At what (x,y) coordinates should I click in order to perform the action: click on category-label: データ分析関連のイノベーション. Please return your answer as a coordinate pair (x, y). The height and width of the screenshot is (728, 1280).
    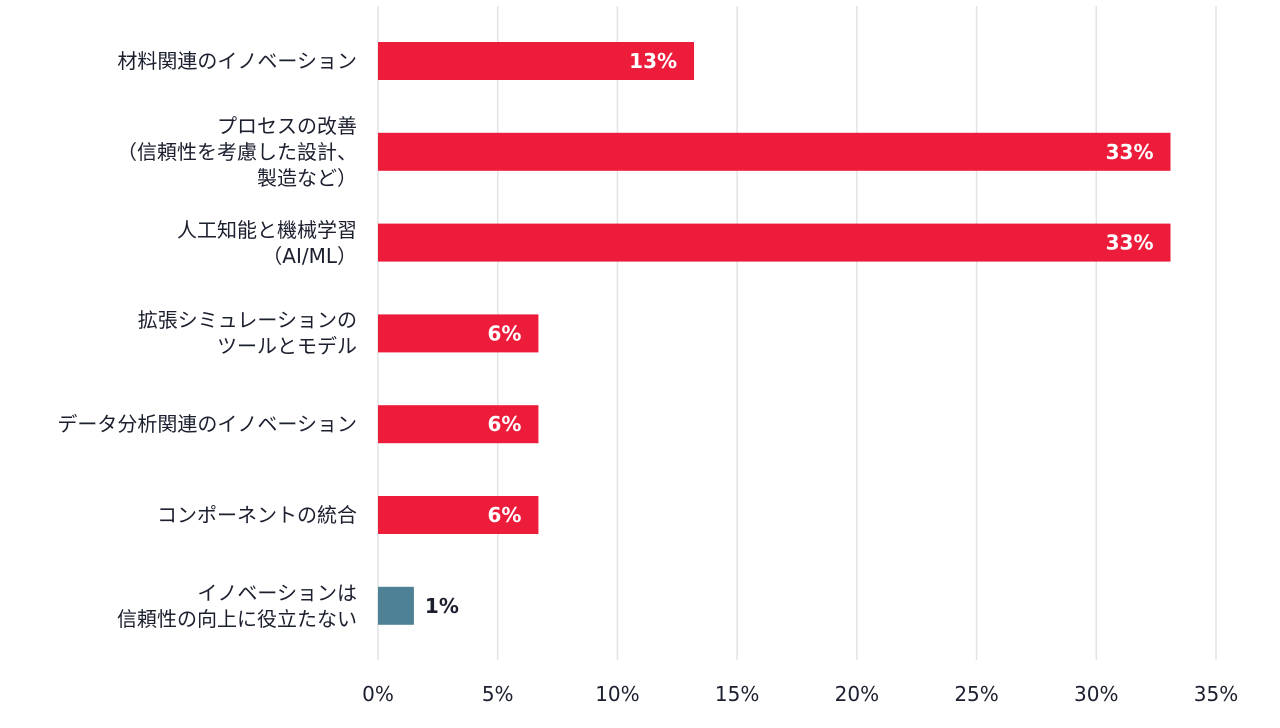
    Looking at the image, I should click on (207, 424).